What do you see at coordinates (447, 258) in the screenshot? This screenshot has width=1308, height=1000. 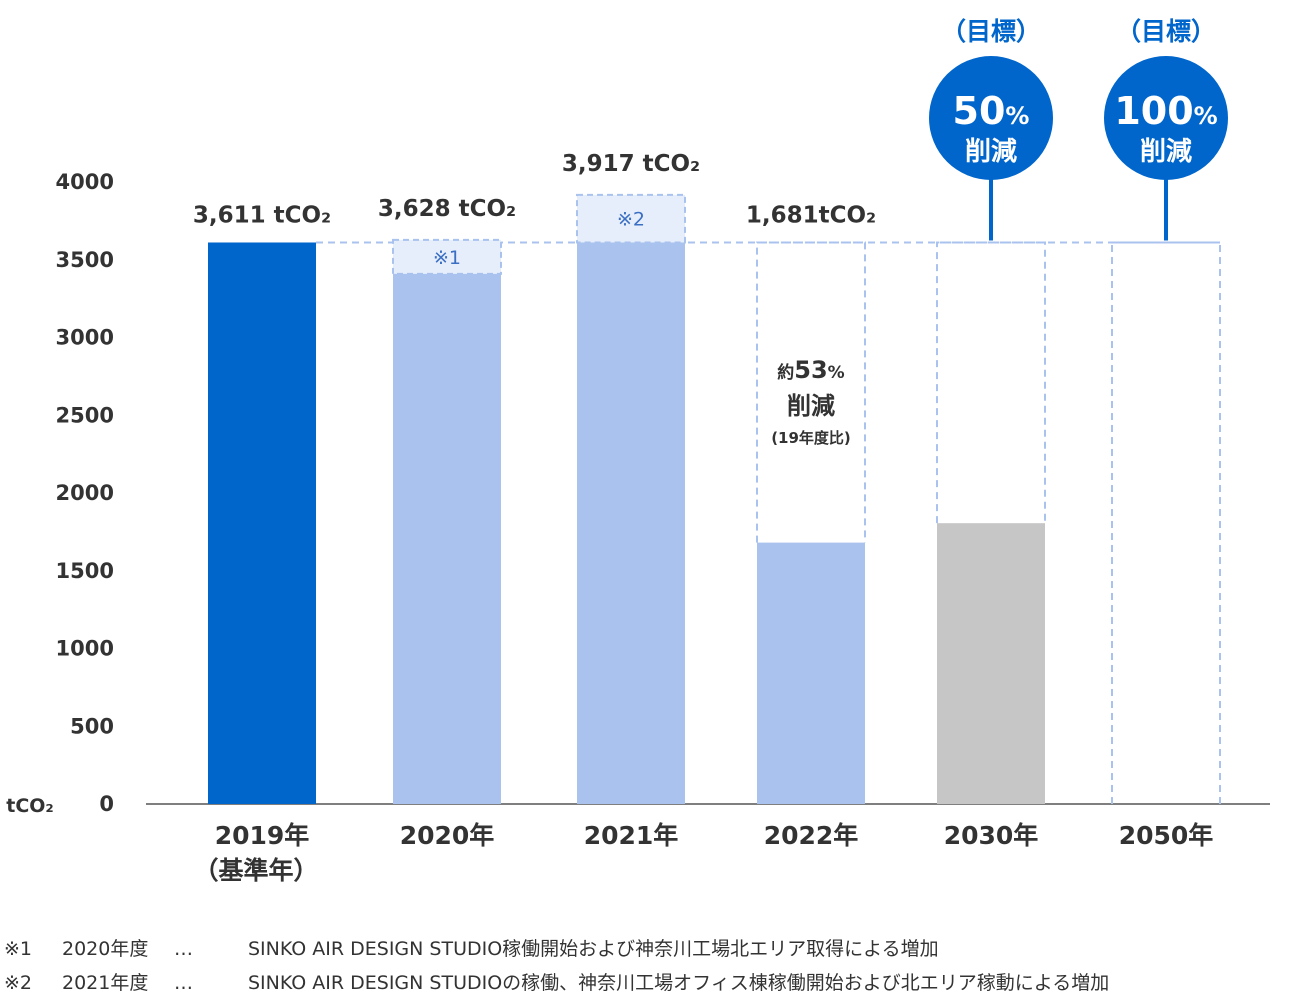 I see `increase-marker-label-2020年: ※1` at bounding box center [447, 258].